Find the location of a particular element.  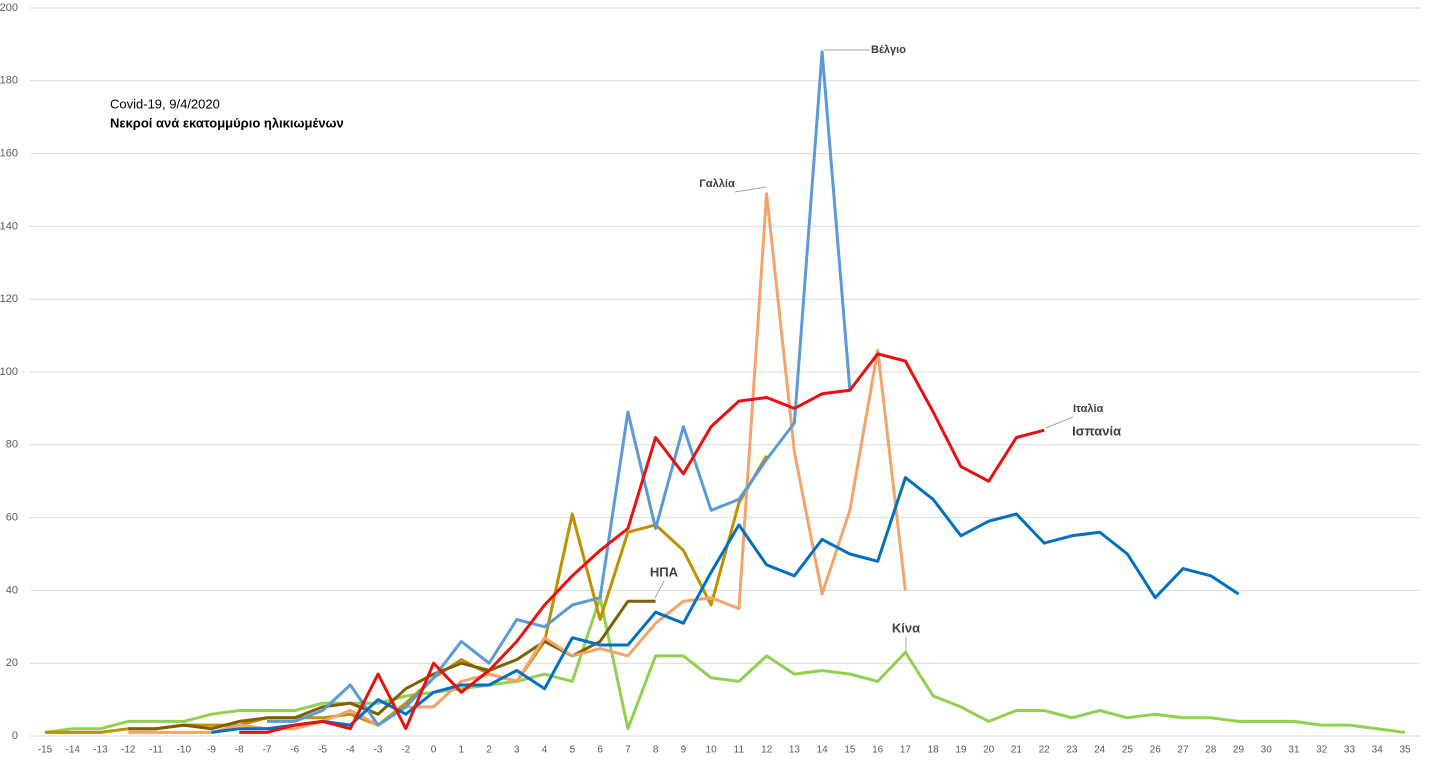

x-tick-label: 1 is located at coordinates (462, 750).